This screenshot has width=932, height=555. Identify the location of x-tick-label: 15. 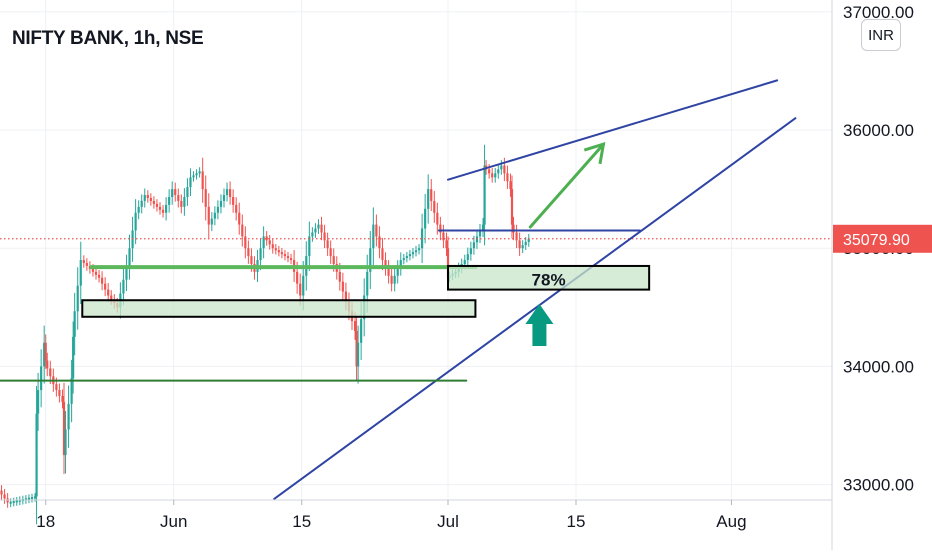
(576, 521).